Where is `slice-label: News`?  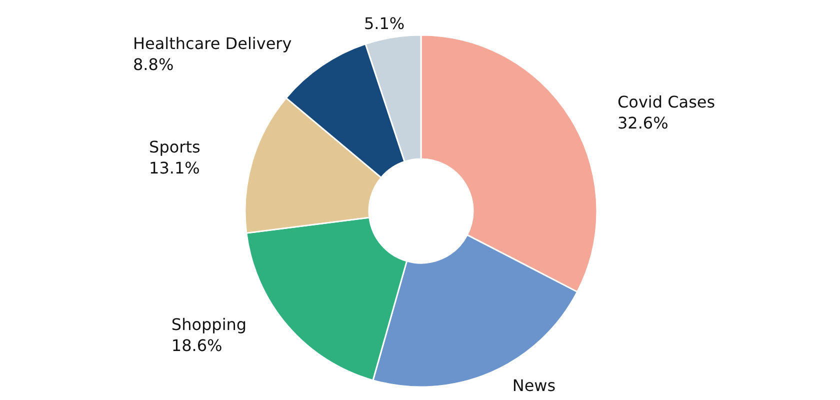 slice-label: News is located at coordinates (534, 385).